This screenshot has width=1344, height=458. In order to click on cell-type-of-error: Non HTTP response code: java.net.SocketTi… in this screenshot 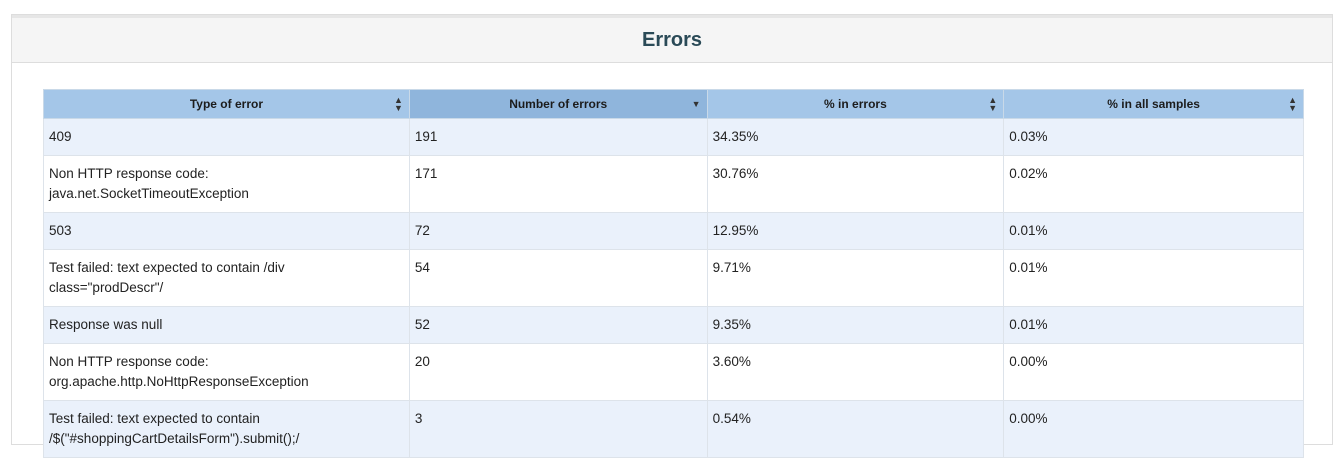, I will do `click(226, 184)`.